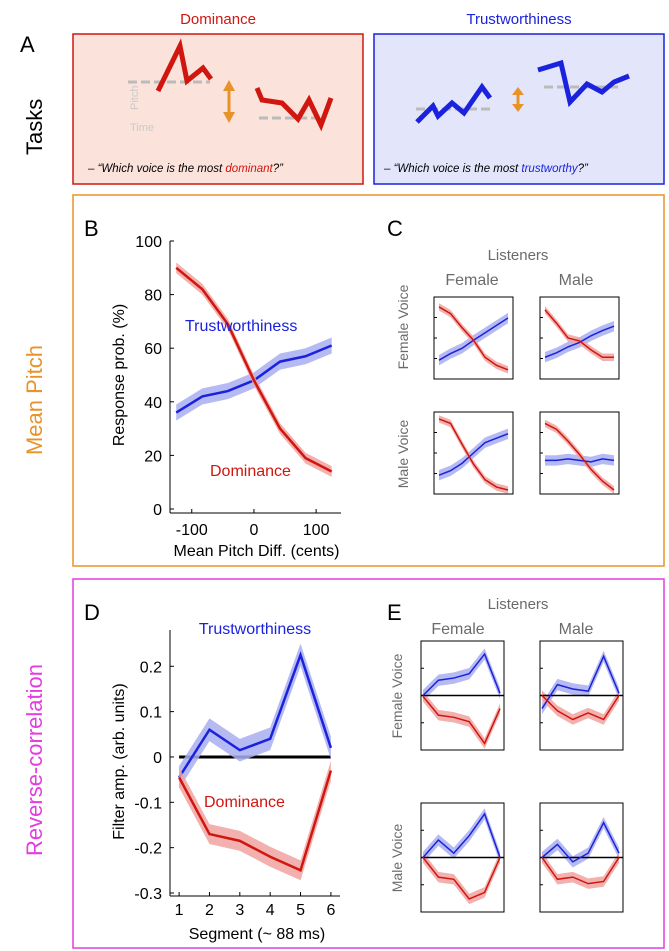  What do you see at coordinates (153, 456) in the screenshot?
I see `y-tick-label: 20` at bounding box center [153, 456].